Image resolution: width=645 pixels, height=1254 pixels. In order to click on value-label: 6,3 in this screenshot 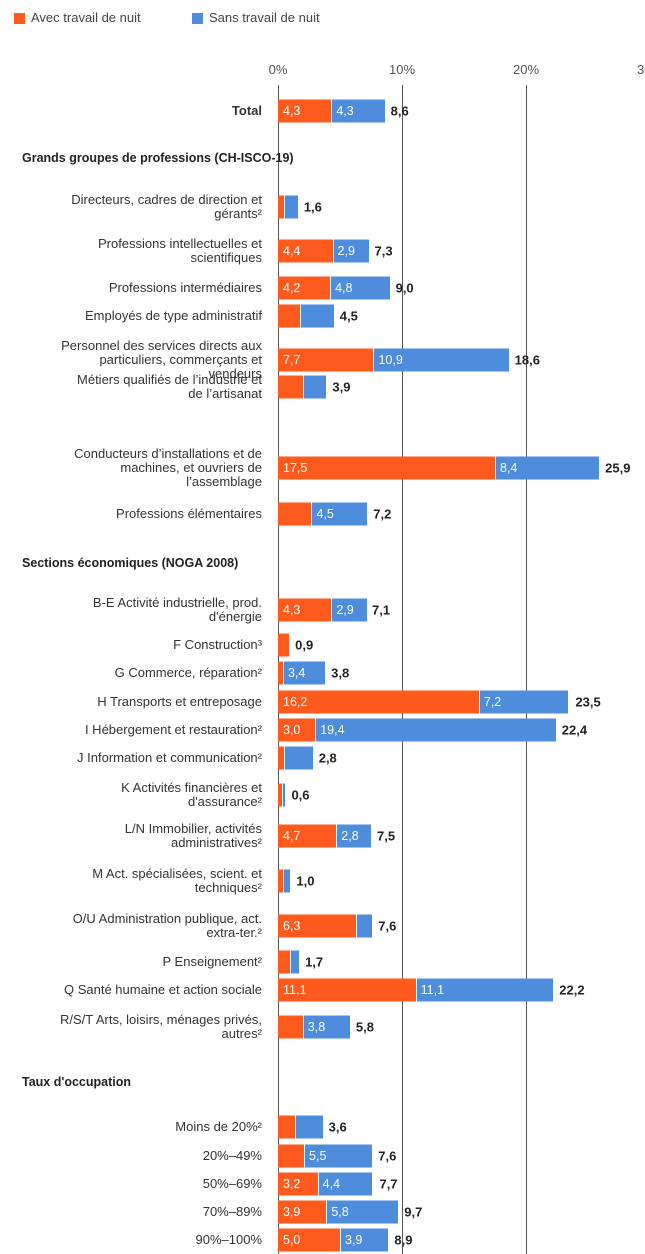, I will do `click(292, 926)`.